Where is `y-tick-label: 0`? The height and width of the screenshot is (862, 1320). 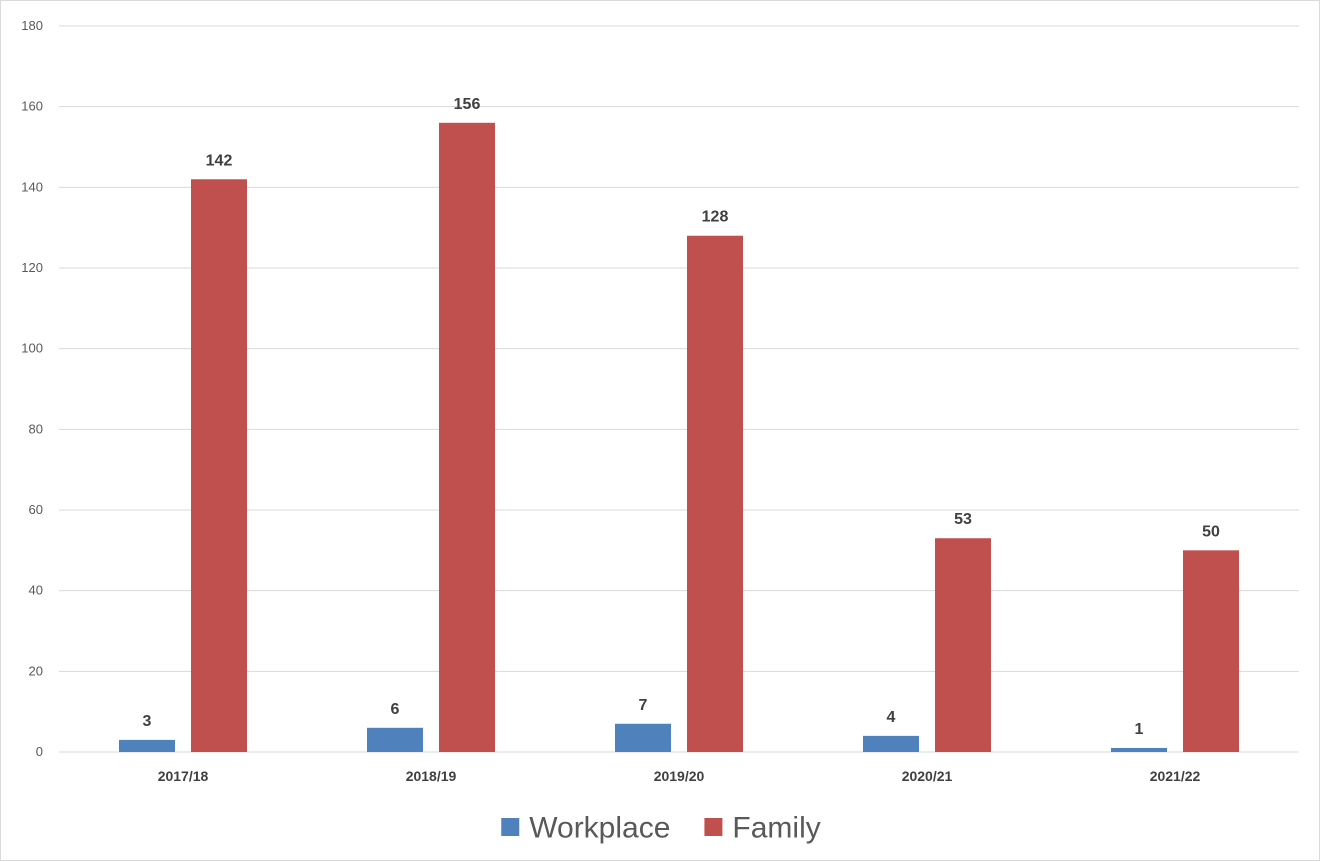
y-tick-label: 0 is located at coordinates (39, 751).